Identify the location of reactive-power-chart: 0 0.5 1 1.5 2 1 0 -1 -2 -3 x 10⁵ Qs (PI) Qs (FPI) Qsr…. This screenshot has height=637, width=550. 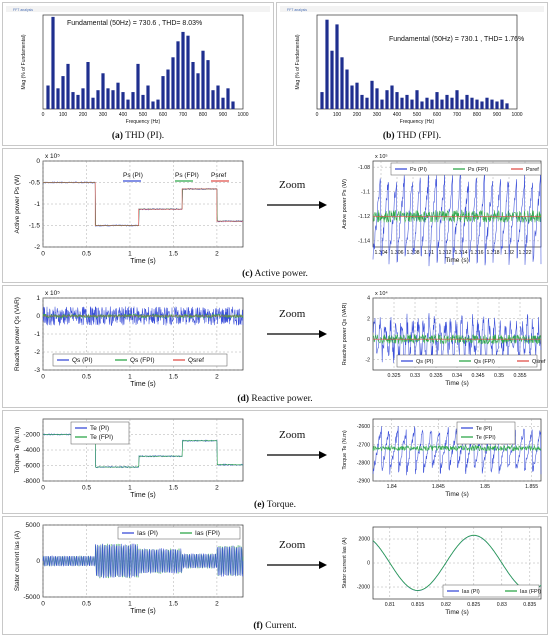
(129, 339).